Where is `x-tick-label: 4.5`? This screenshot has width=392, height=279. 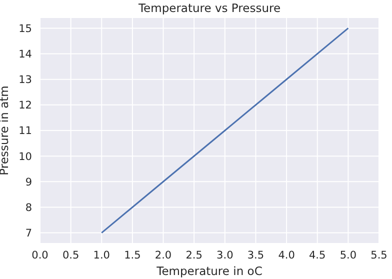 x-tick-label: 4.5 is located at coordinates (317, 255).